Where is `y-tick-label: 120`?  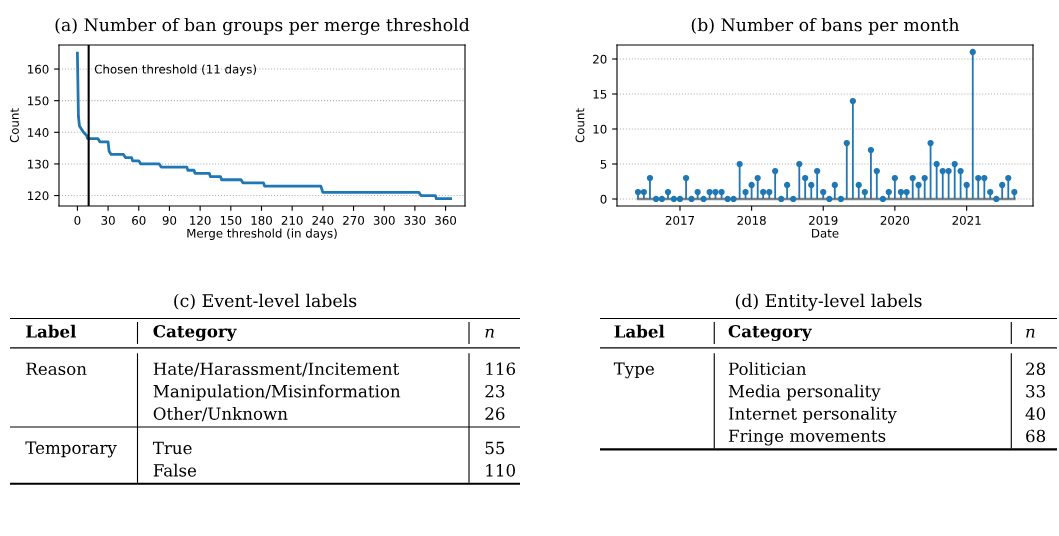 y-tick-label: 120 is located at coordinates (38, 196).